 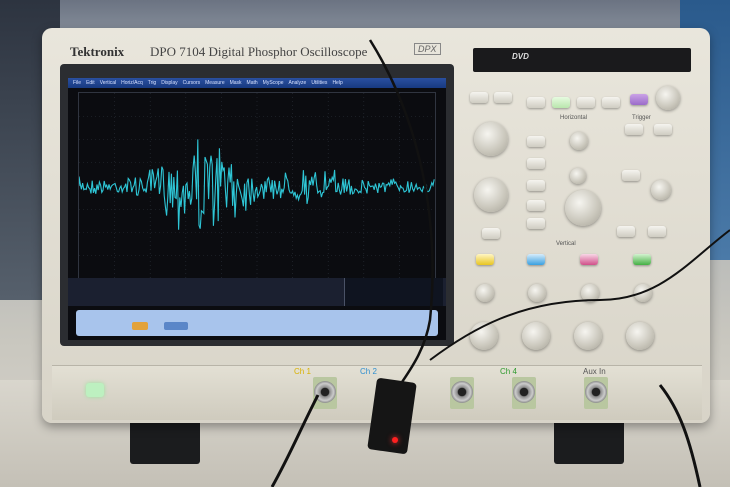 What do you see at coordinates (634, 129) in the screenshot?
I see `trigger-edge-button` at bounding box center [634, 129].